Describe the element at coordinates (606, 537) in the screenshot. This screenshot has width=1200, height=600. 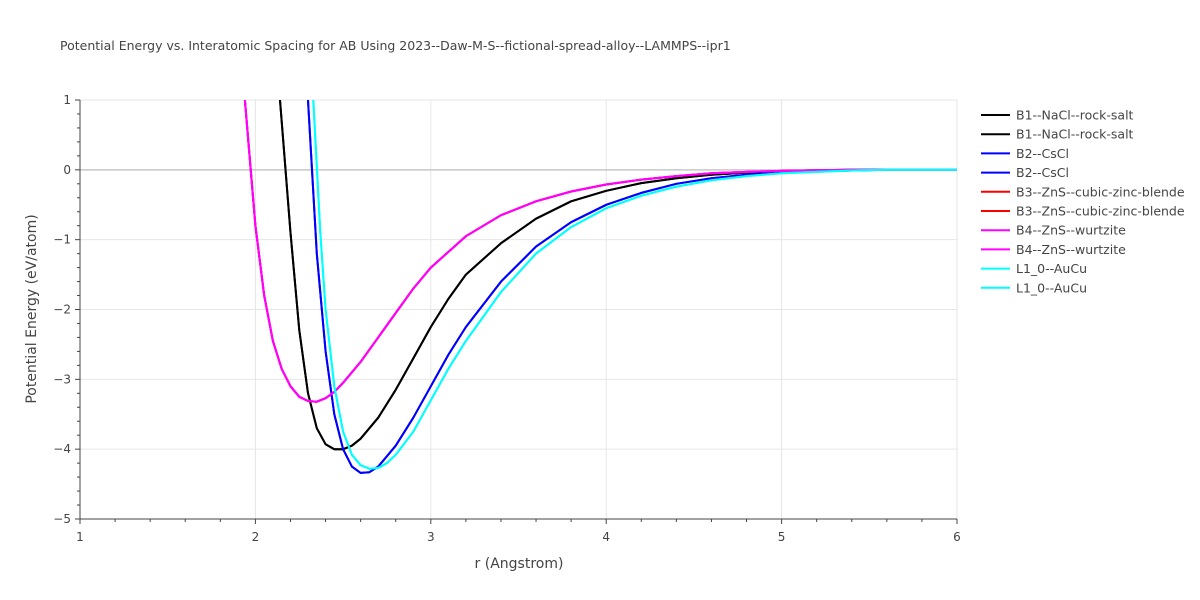
I see `x-tick-label: 4` at that location.